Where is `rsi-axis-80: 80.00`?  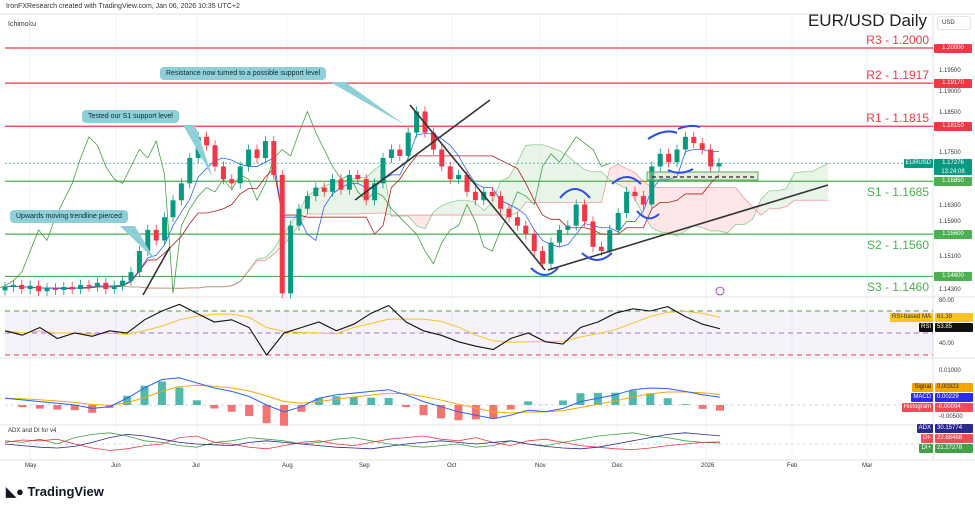 rsi-axis-80: 80.00 is located at coordinates (947, 301).